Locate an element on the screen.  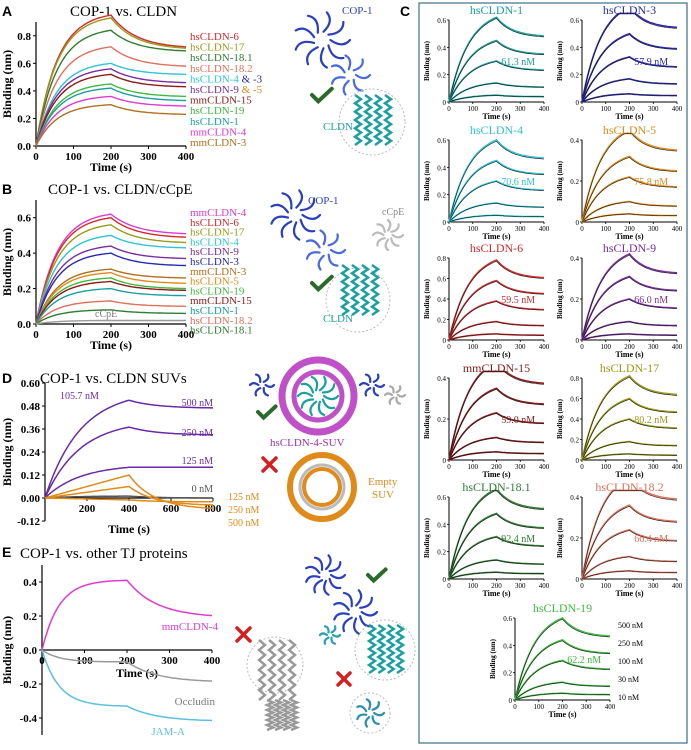
legend-text: & -3 is located at coordinates (251, 79).